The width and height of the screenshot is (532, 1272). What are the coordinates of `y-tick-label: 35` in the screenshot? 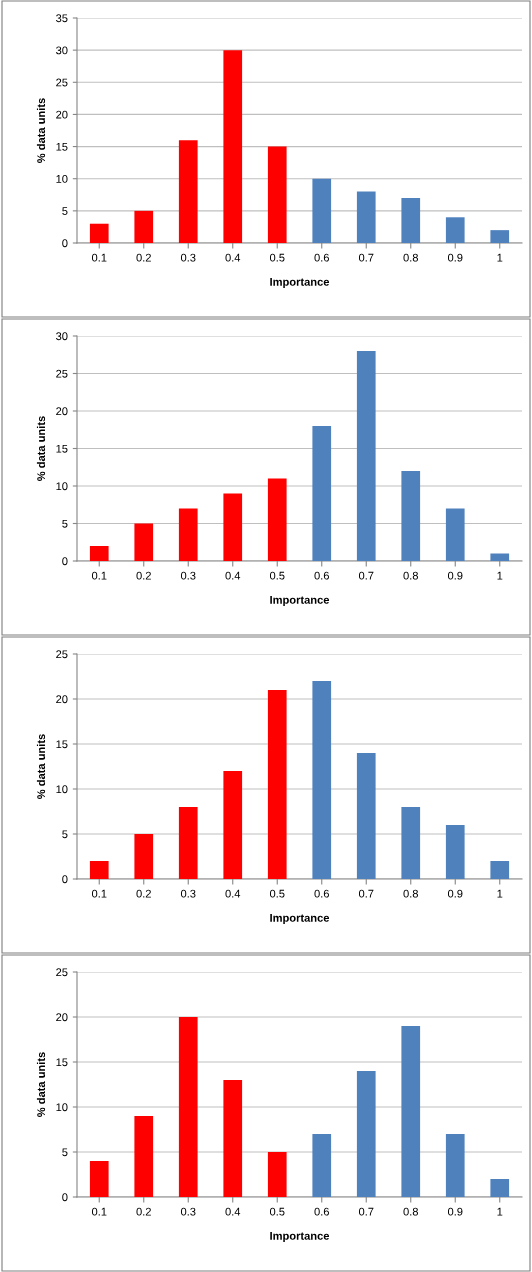 It's located at (62, 18).